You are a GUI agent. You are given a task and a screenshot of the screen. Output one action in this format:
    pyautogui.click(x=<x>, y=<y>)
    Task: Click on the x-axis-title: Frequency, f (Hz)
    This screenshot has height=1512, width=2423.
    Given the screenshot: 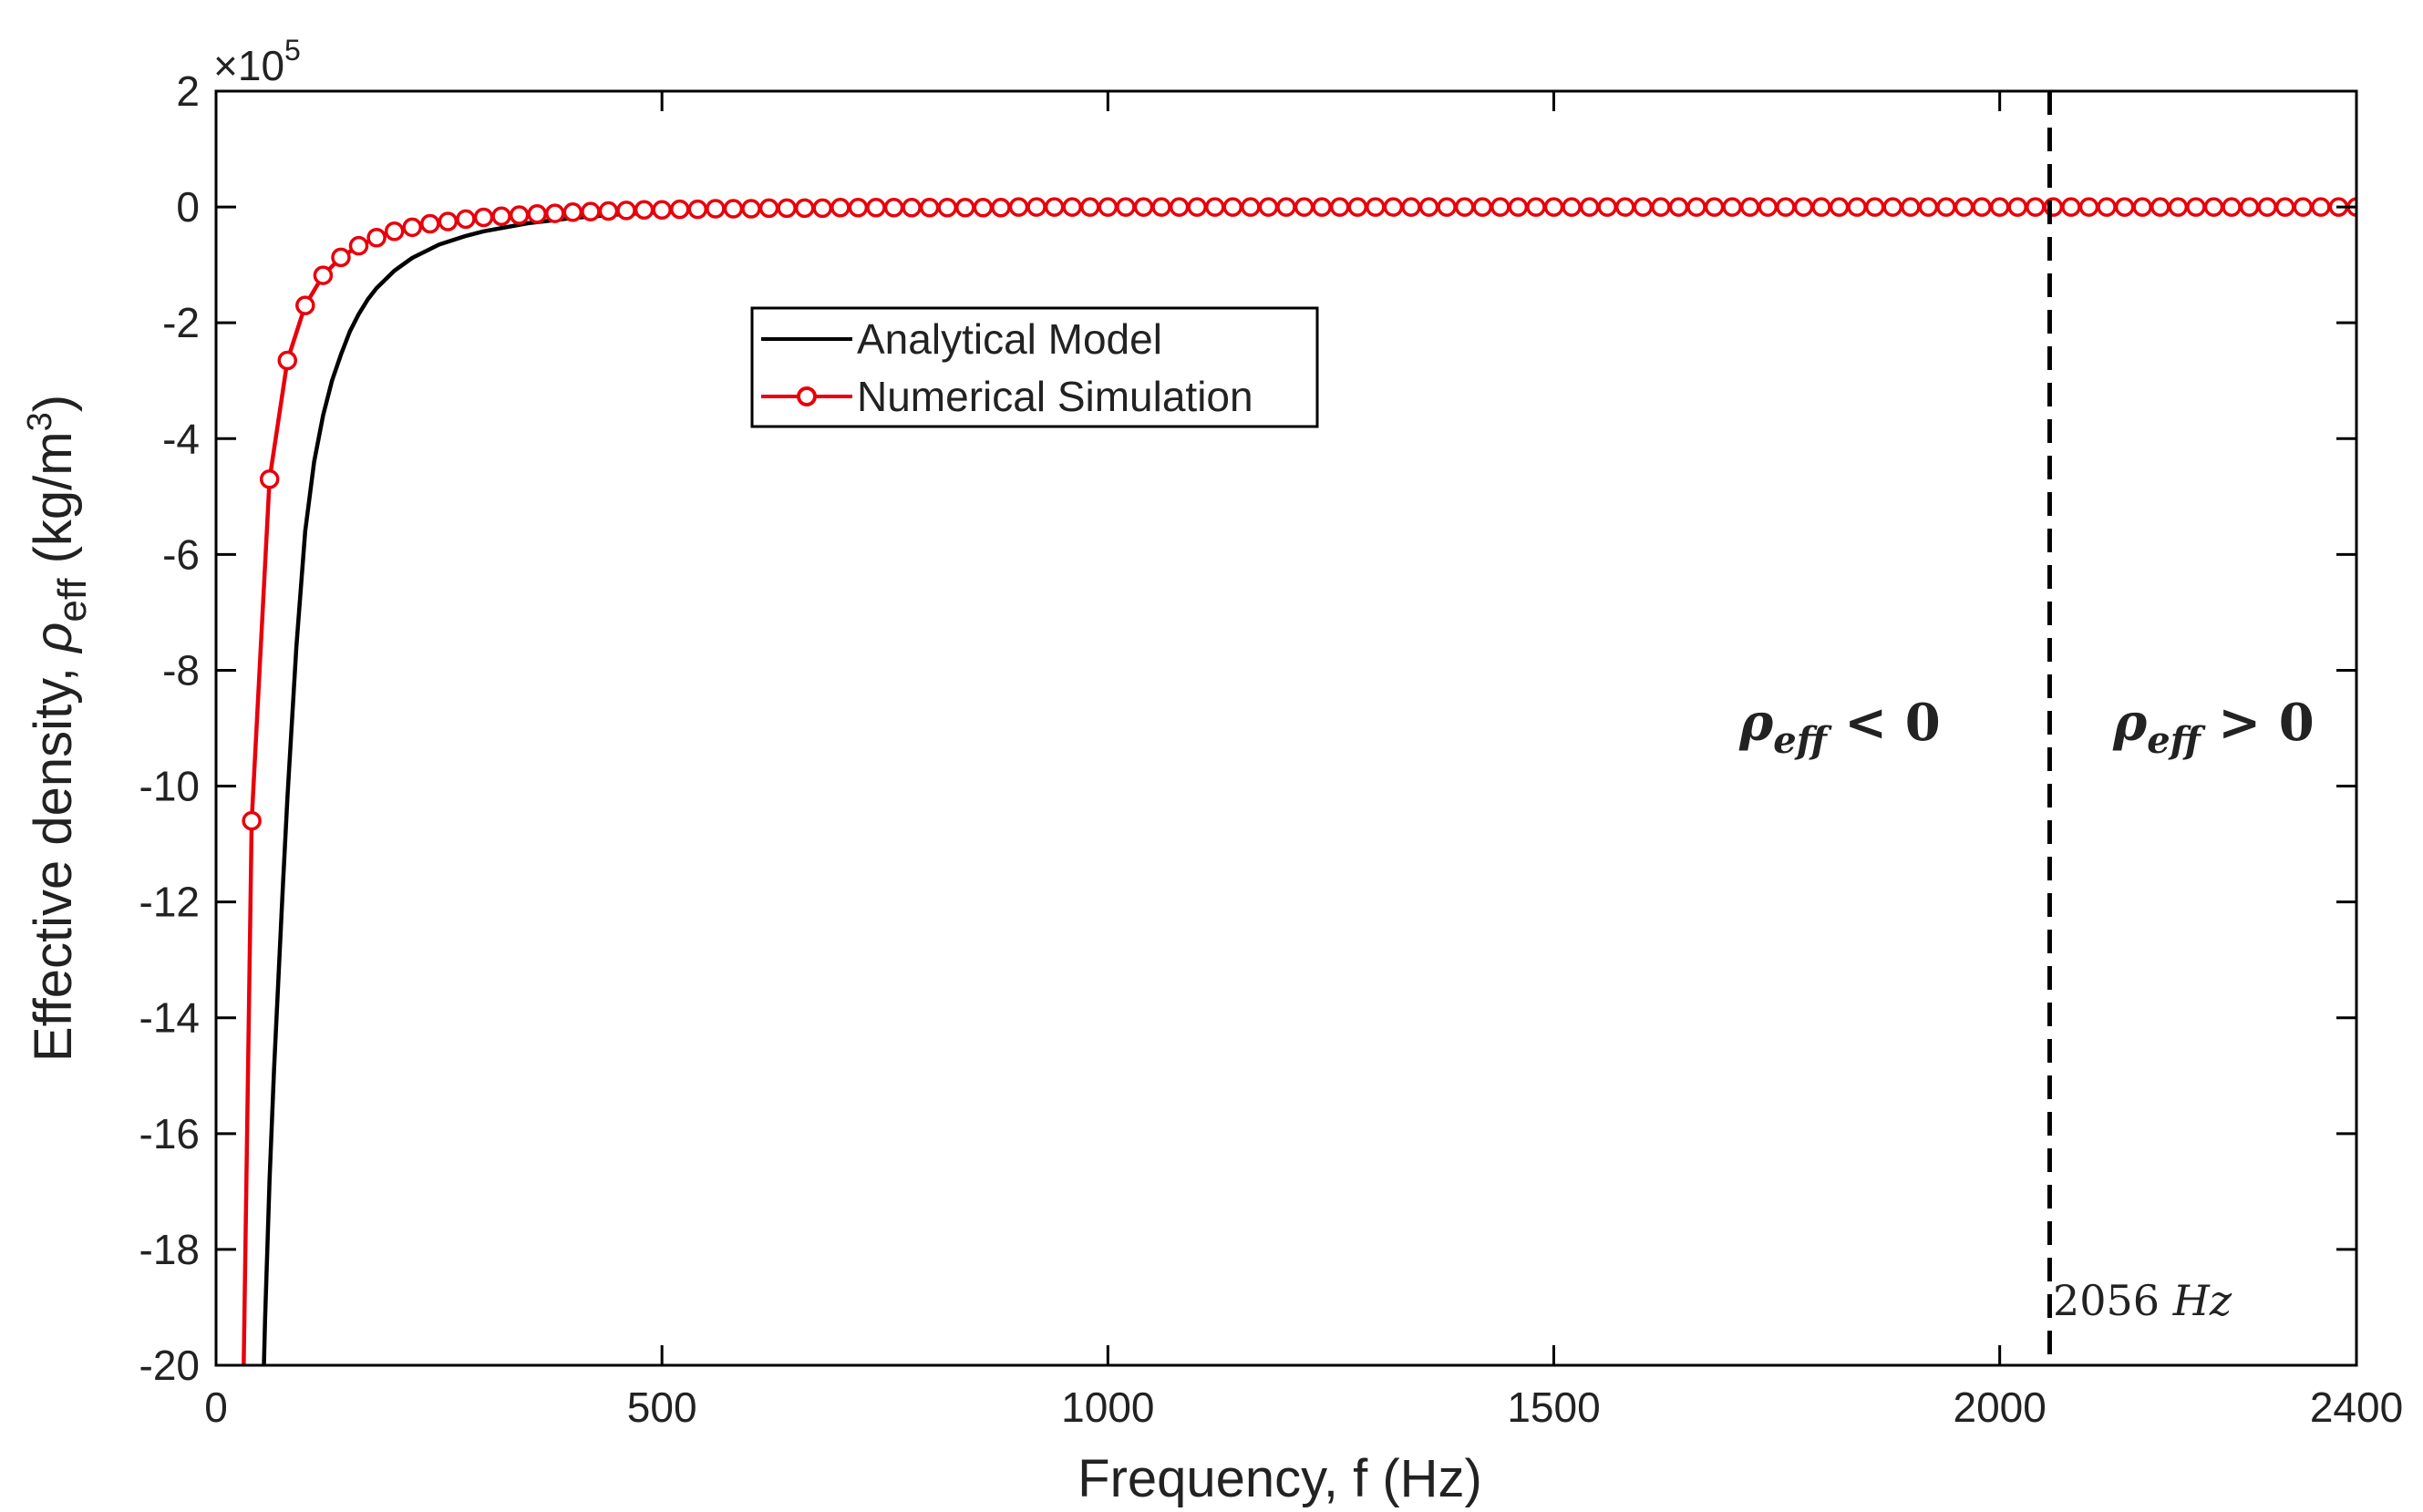 What is the action you would take?
    pyautogui.click(x=1279, y=1478)
    